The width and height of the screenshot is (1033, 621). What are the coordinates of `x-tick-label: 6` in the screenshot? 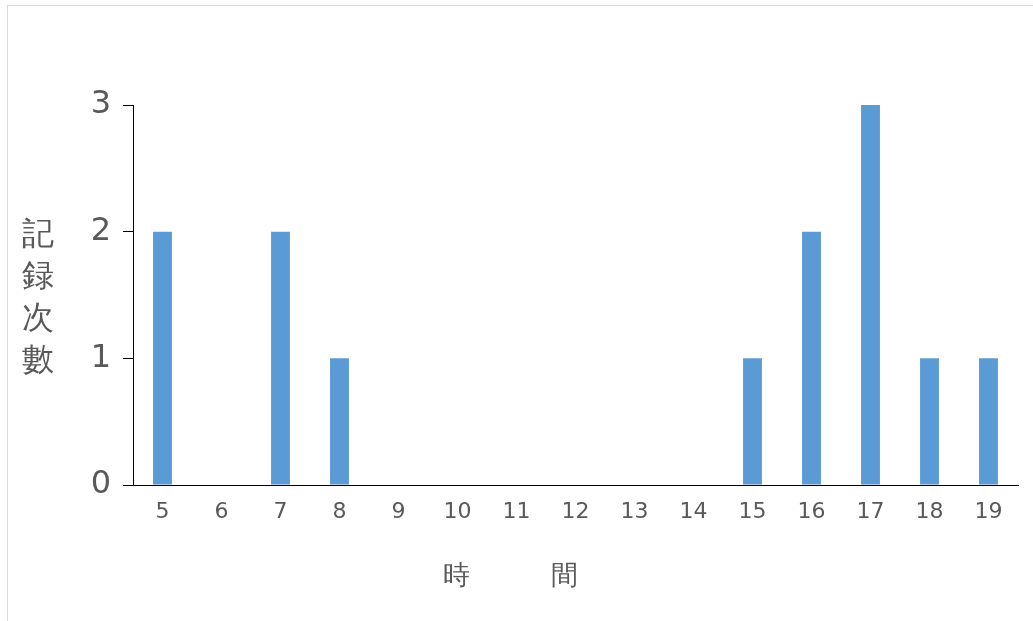 It's located at (221, 510).